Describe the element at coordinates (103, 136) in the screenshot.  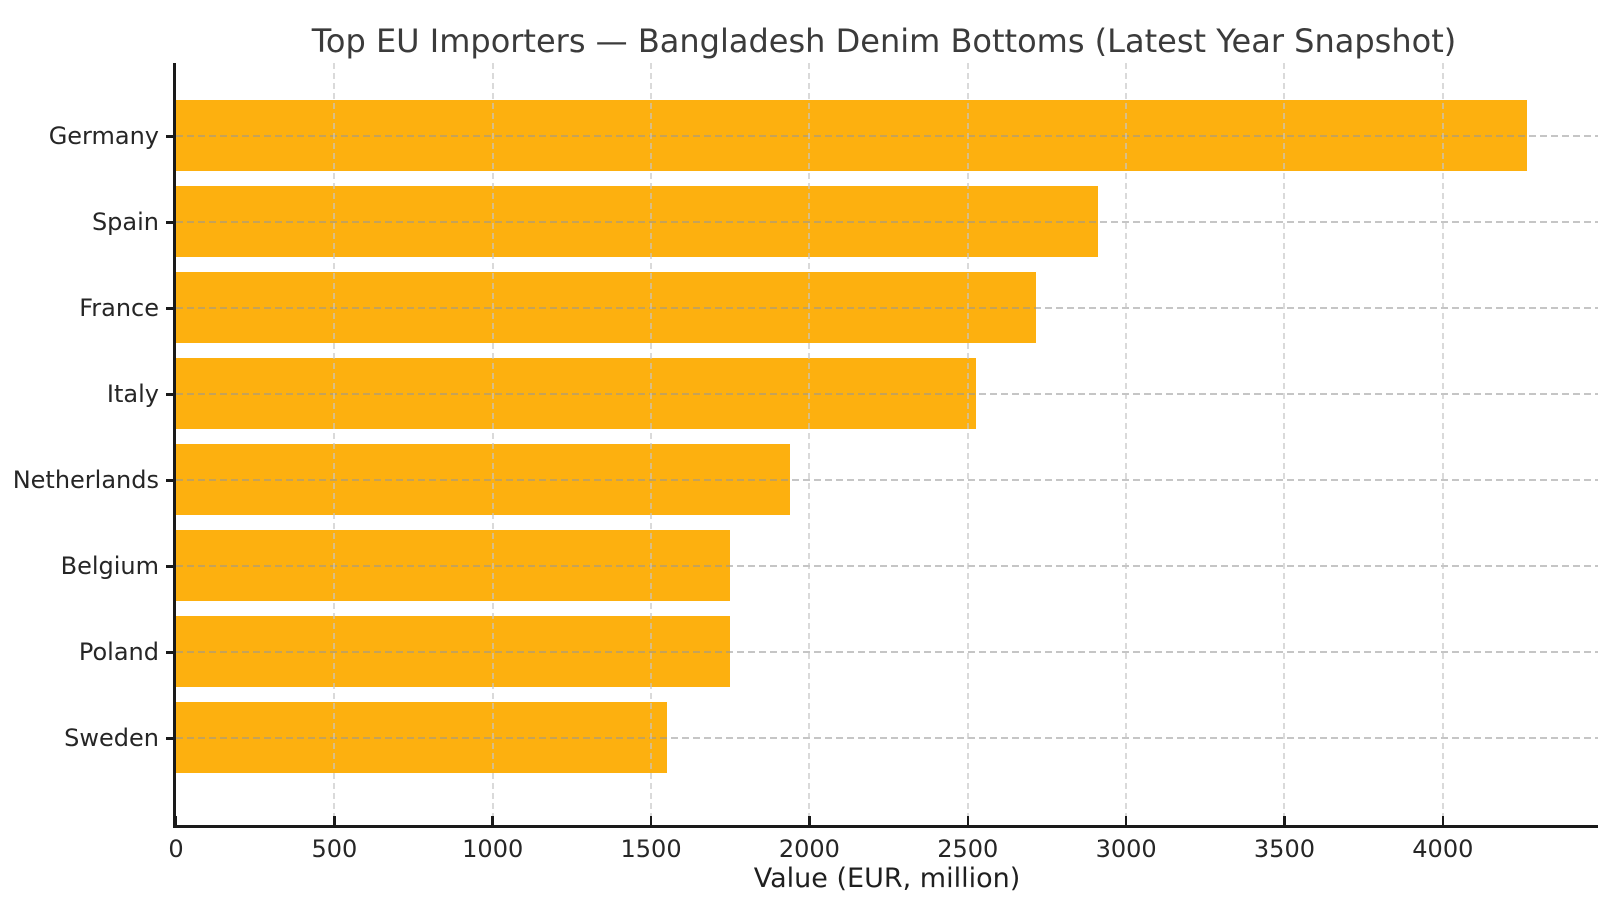
I see `y-tick-label-germany: Germany` at that location.